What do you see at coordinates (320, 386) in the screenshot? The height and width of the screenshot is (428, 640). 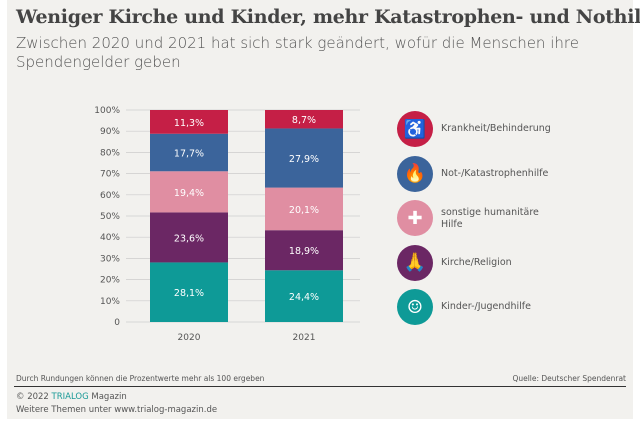 I see `divider` at bounding box center [320, 386].